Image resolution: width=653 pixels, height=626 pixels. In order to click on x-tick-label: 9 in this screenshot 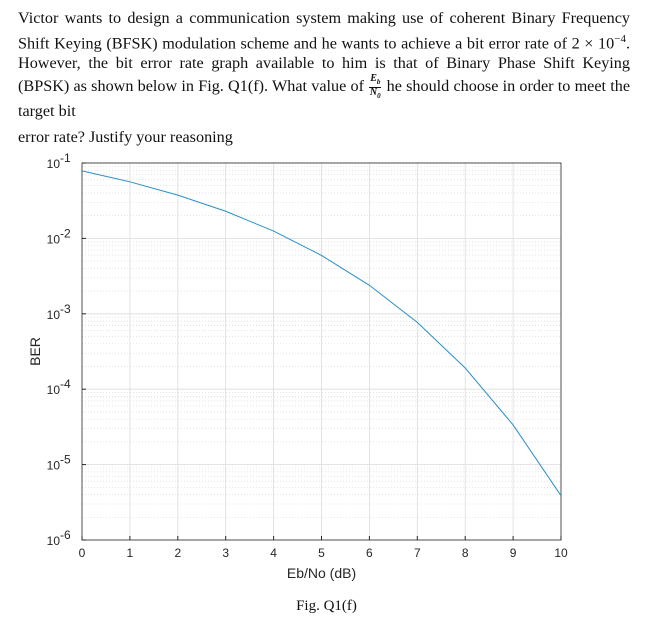, I will do `click(513, 553)`.